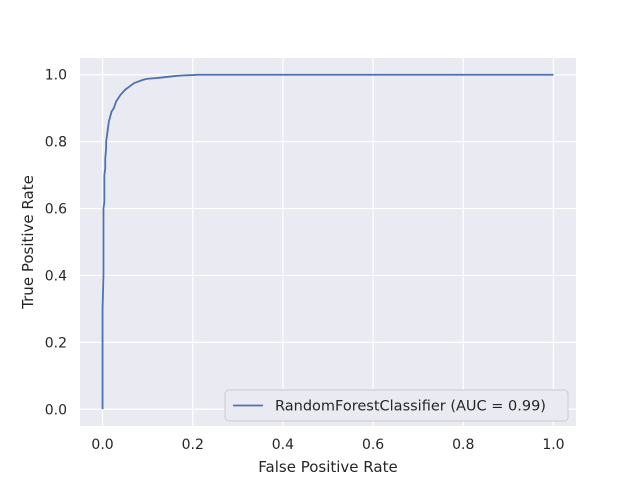 The width and height of the screenshot is (640, 480). I want to click on legend-label: RandomForestClassifier (AUC = 0.99), so click(410, 407).